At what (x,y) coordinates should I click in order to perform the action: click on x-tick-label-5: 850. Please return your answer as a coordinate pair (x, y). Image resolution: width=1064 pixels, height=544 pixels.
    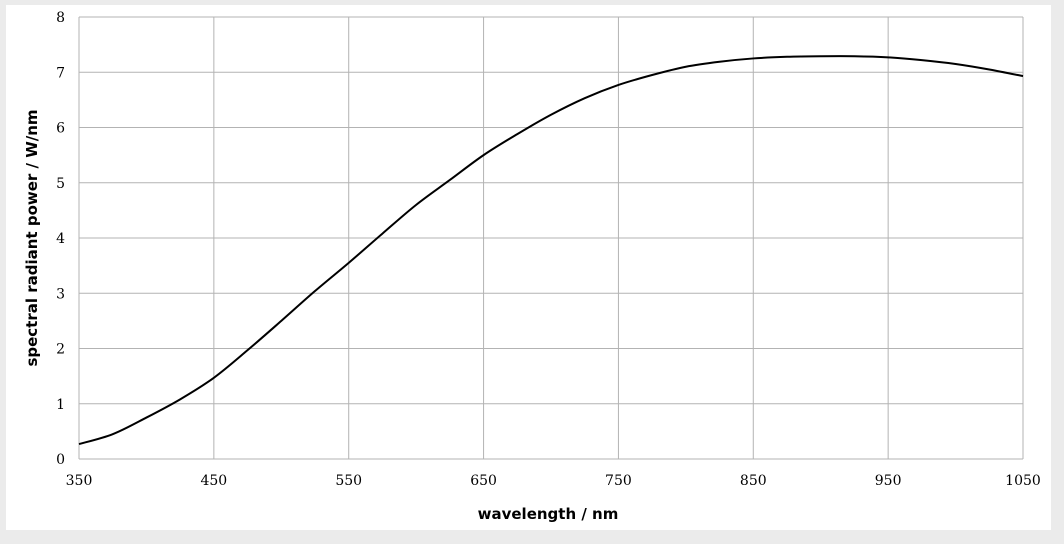
    Looking at the image, I should click on (753, 481).